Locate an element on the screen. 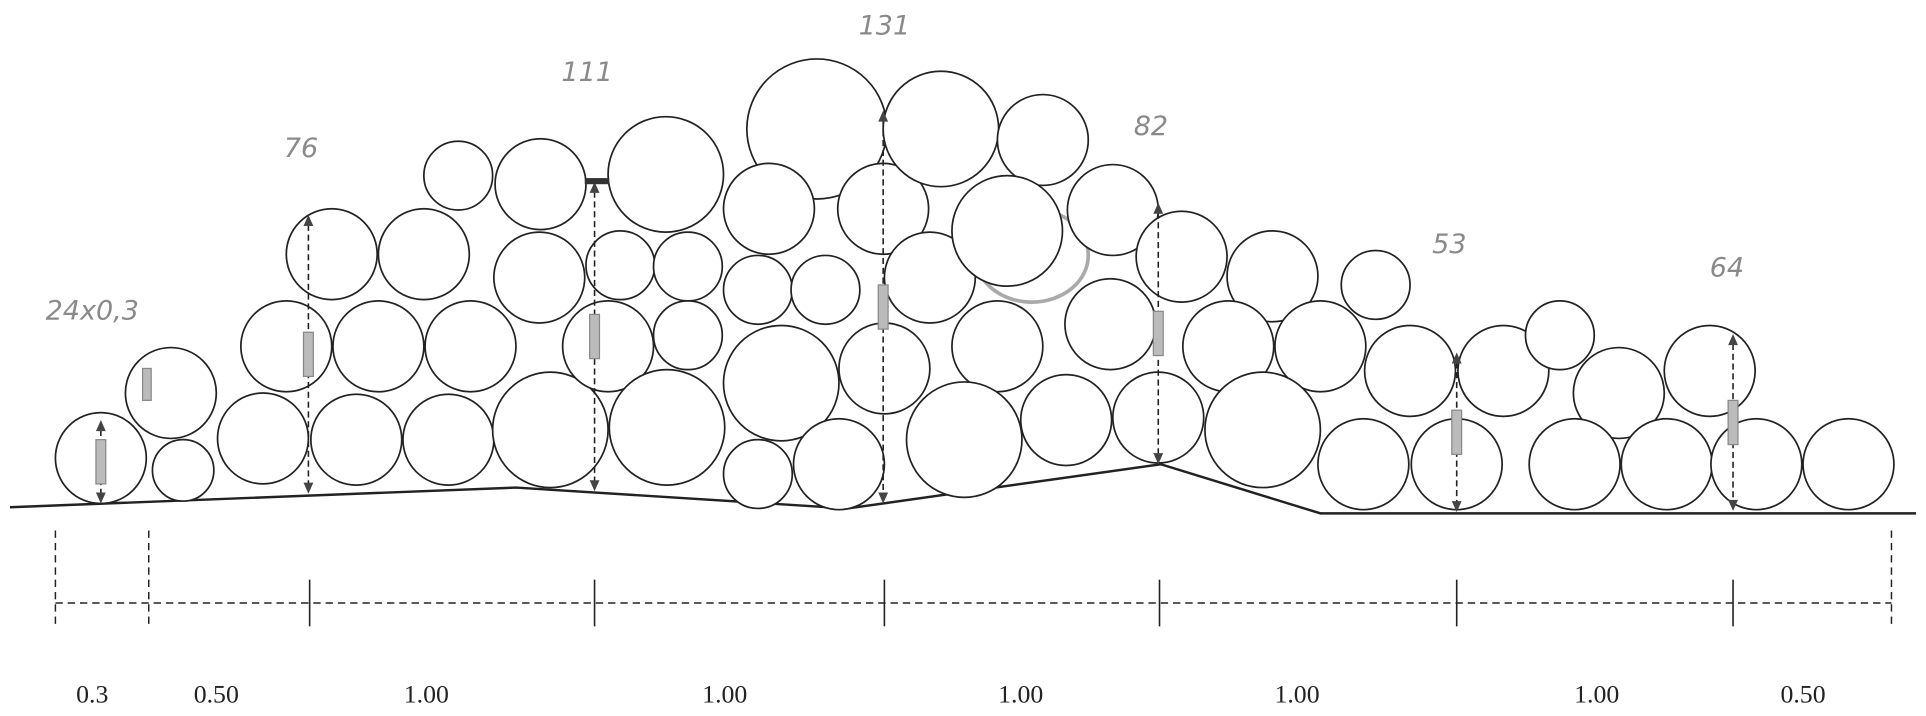  height-label: 111 is located at coordinates (587, 72).